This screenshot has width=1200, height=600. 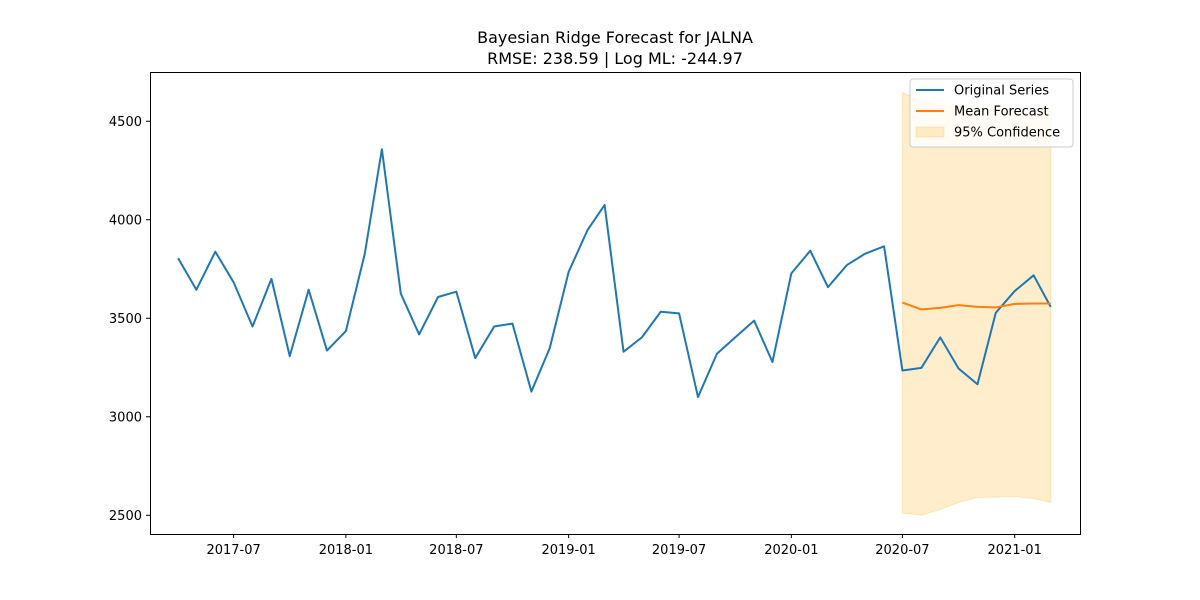 I want to click on legend-label-original-series: Original Series, so click(x=1001, y=91).